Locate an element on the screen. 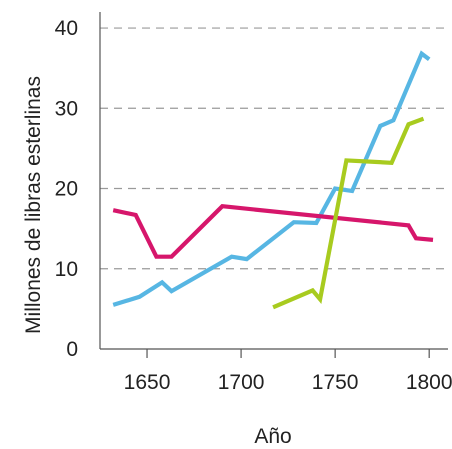 This screenshot has width=452, height=449. x-tick-label: 1800 is located at coordinates (429, 382).